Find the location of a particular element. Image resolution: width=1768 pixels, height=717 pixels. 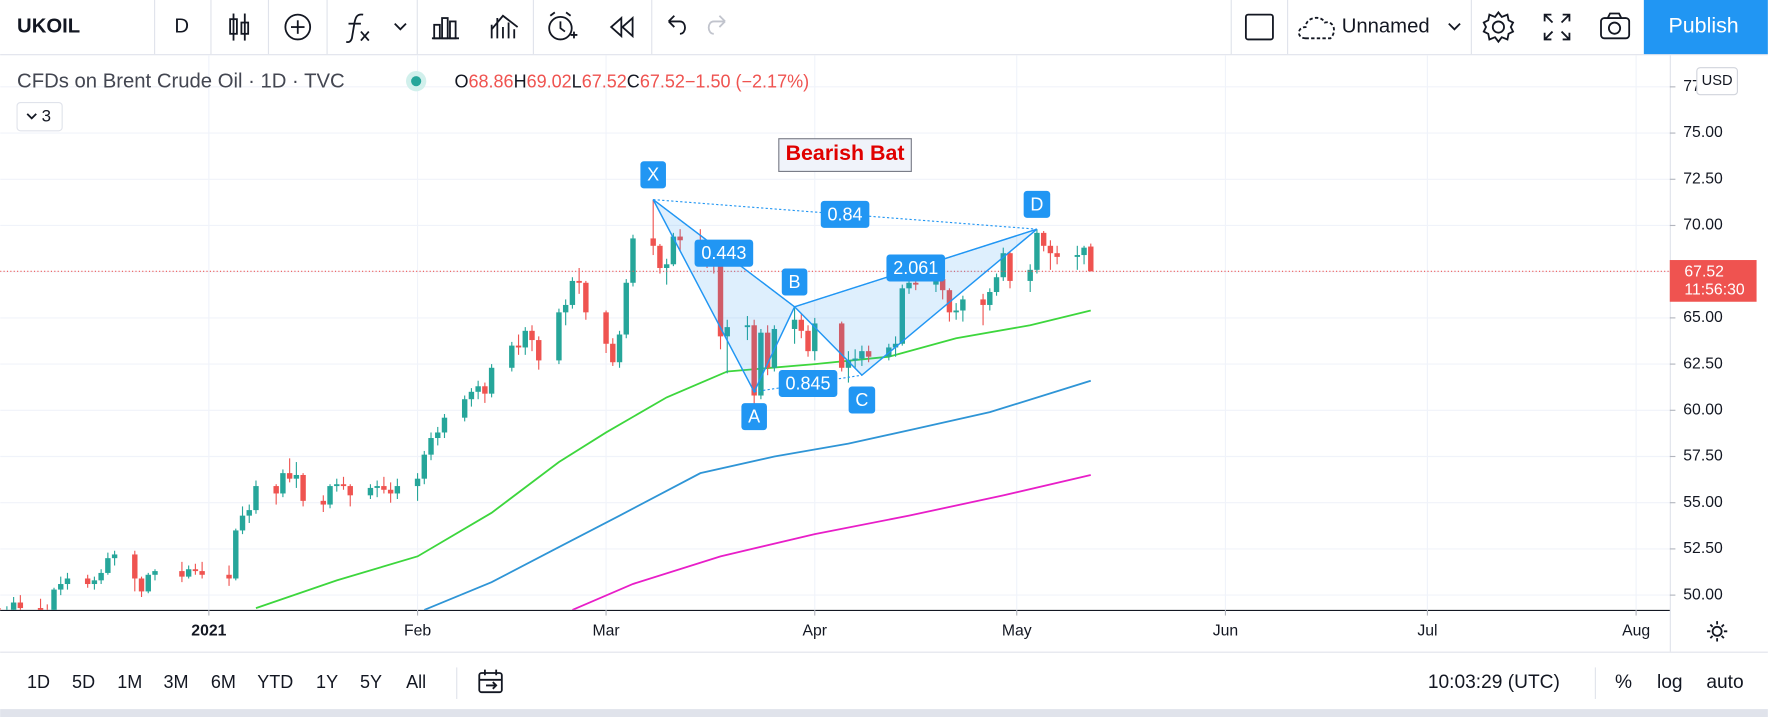

ohlc-key: L is located at coordinates (577, 81).